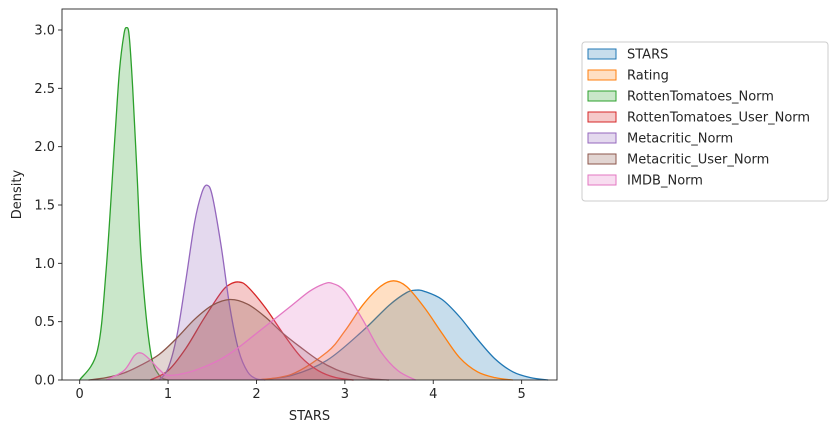 The height and width of the screenshot is (432, 838). What do you see at coordinates (647, 55) in the screenshot?
I see `legend-label-stars: STARS` at bounding box center [647, 55].